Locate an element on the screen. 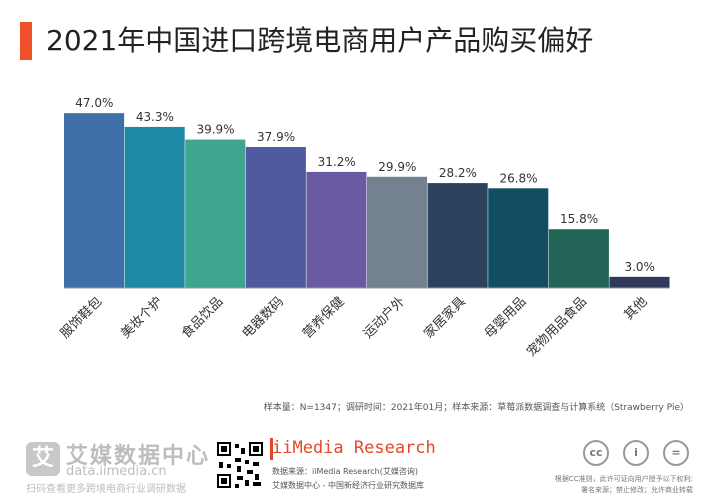  cc-icon: cc is located at coordinates (596, 453).